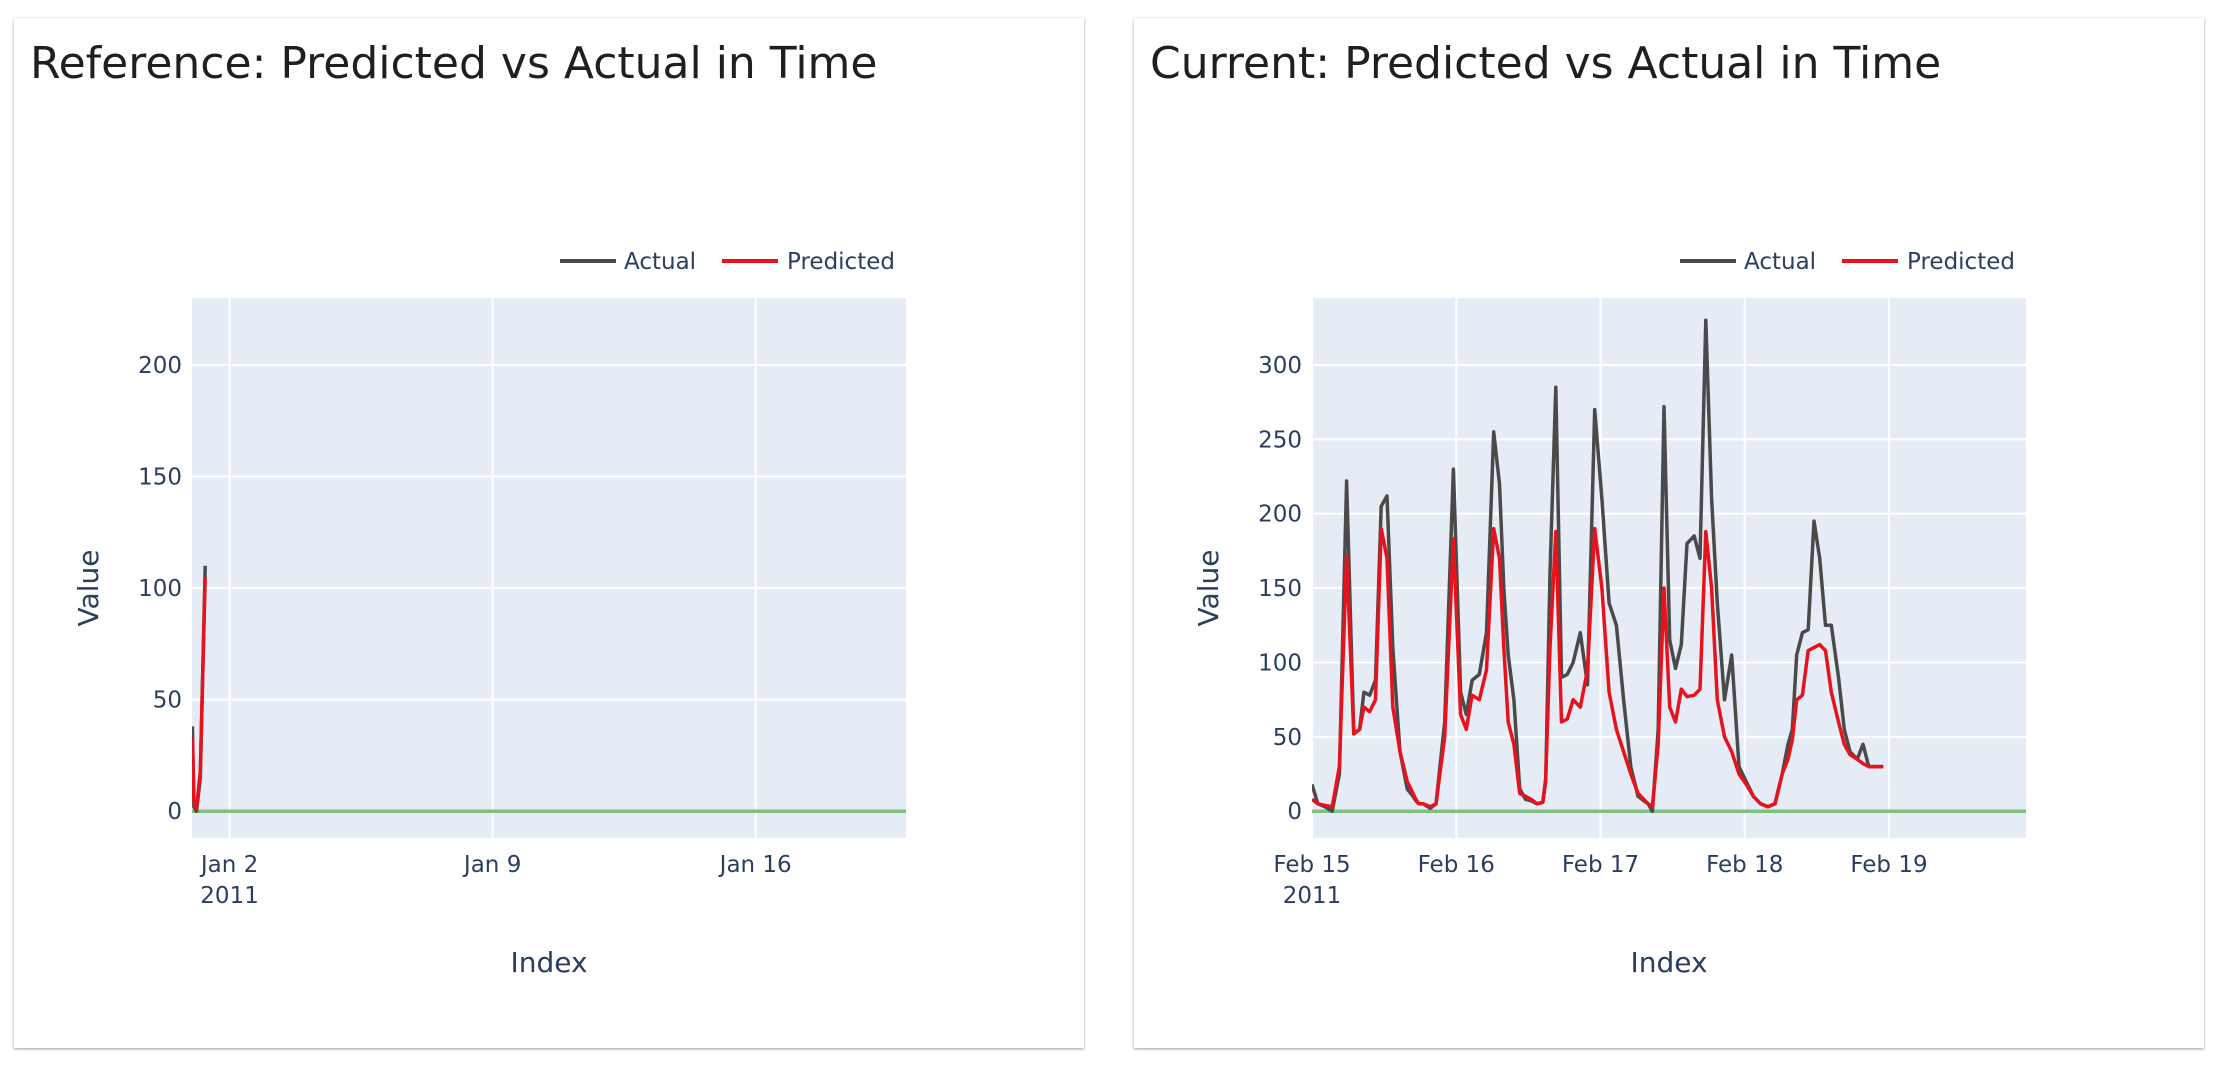  Describe the element at coordinates (1744, 865) in the screenshot. I see `x-tick-label: Feb 18` at that location.